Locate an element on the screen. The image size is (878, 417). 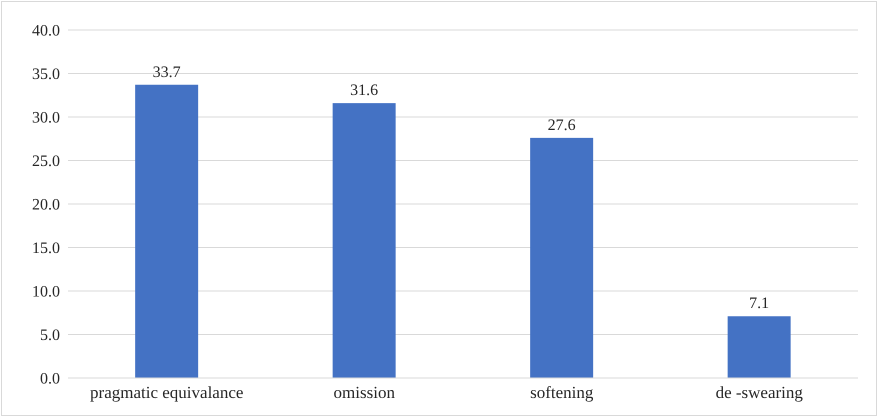
data-label: 33.7 is located at coordinates (166, 72).